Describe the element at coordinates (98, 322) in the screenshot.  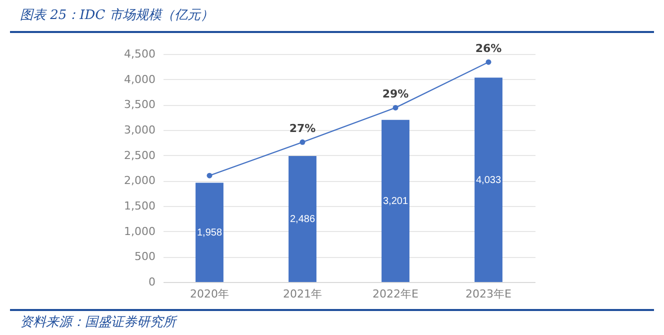
I see `text: 资料来源：国盛证券研究所` at that location.